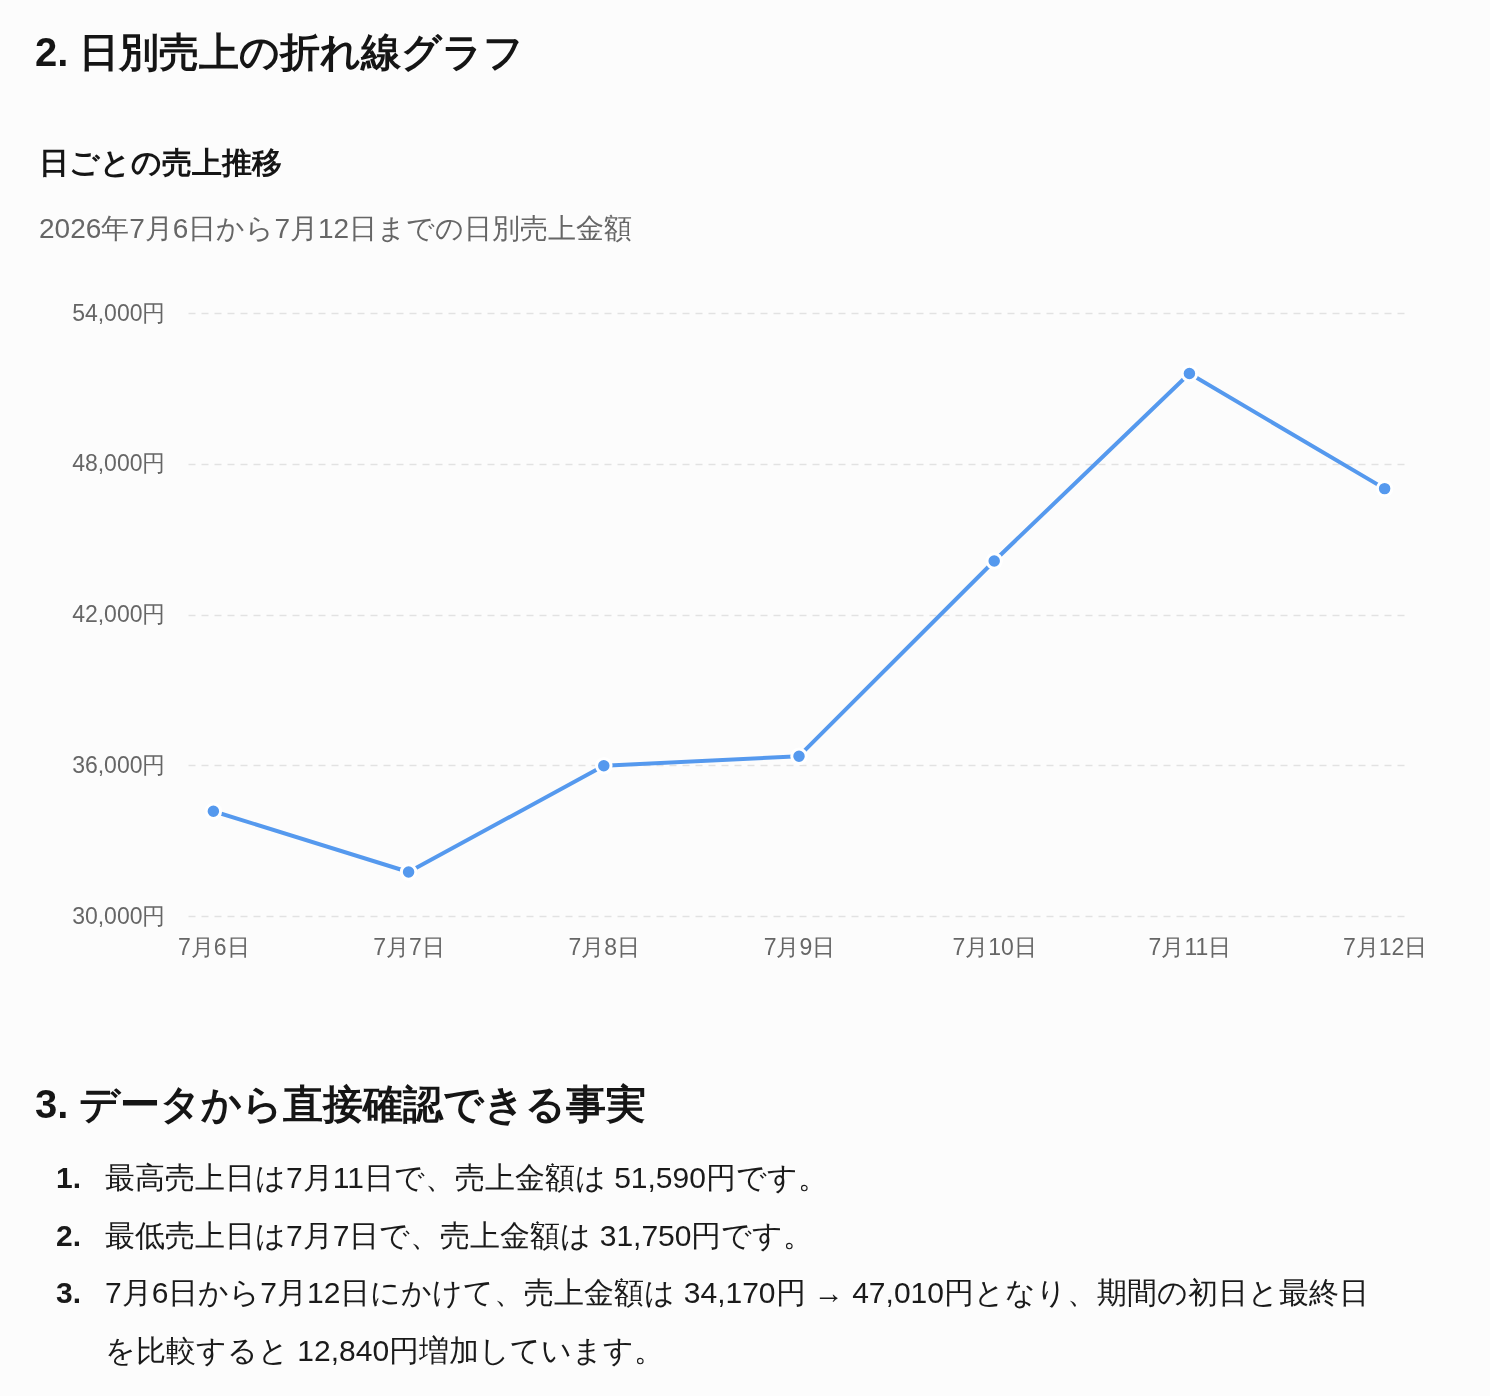 This screenshot has height=1396, width=1490. Describe the element at coordinates (214, 946) in the screenshot. I see `x-tick-label: 7月6日` at that location.